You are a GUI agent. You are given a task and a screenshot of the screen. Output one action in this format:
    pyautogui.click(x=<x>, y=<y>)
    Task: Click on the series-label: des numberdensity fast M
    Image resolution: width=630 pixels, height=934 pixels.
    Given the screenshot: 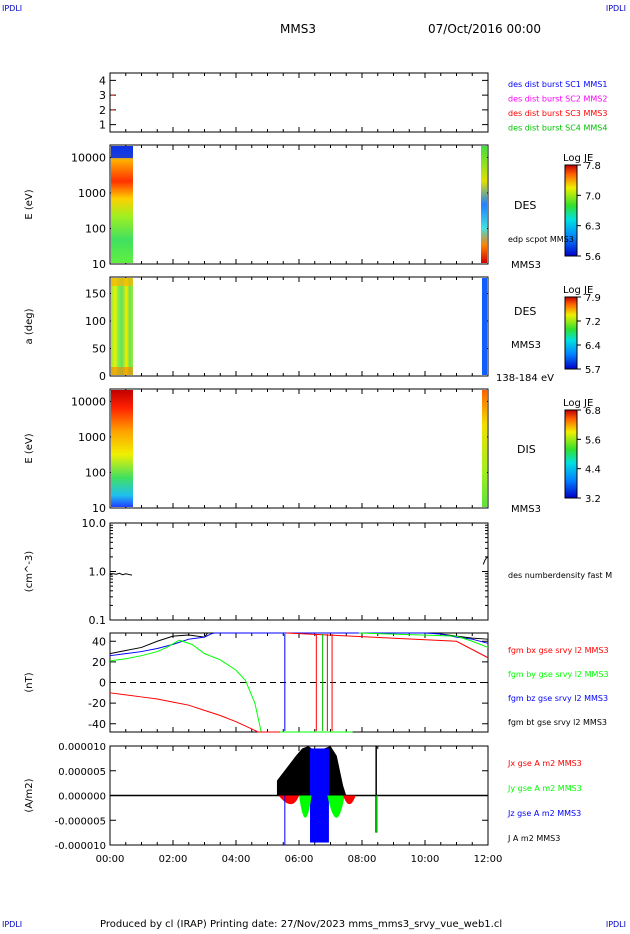 What is the action you would take?
    pyautogui.click(x=560, y=575)
    